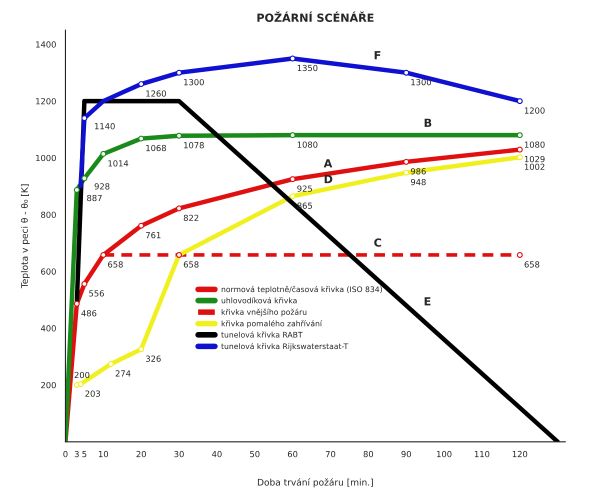 Image resolution: width=595 pixels, height=502 pixels. What do you see at coordinates (102, 186) in the screenshot?
I see `data-label: 928` at bounding box center [102, 186].